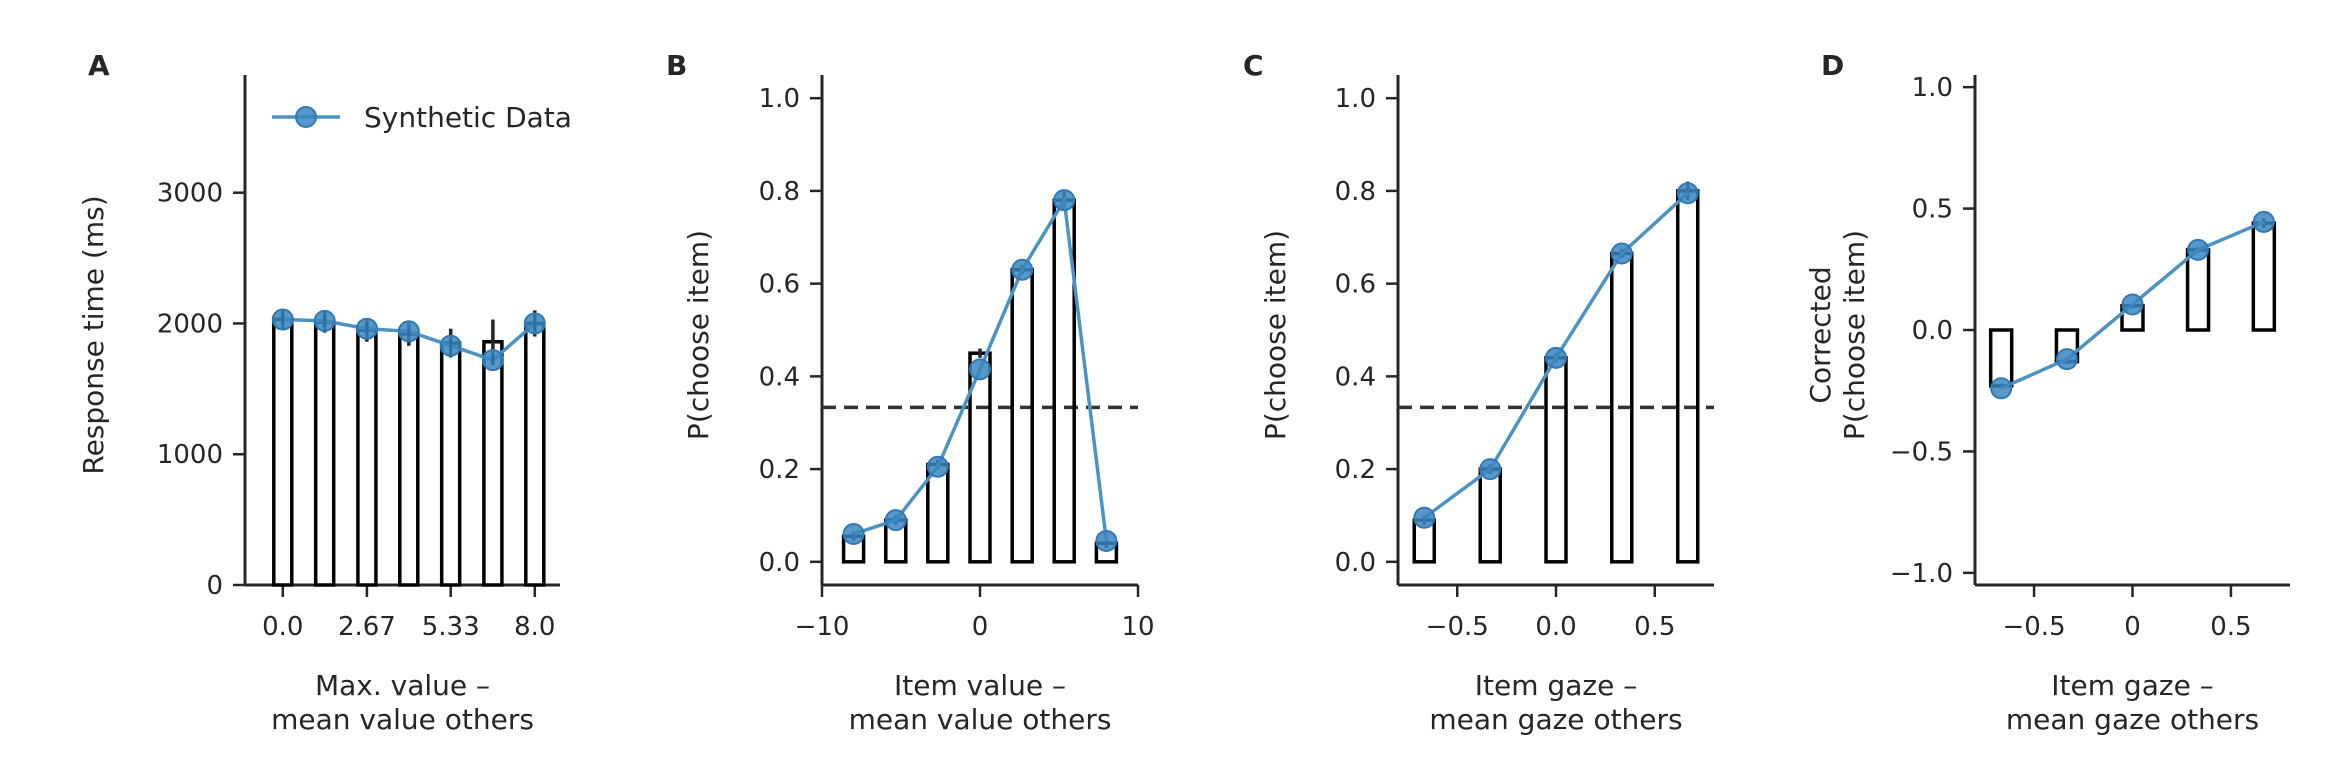 The image size is (2338, 779). What do you see at coordinates (1832, 65) in the screenshot?
I see `panel-letter: D` at bounding box center [1832, 65].